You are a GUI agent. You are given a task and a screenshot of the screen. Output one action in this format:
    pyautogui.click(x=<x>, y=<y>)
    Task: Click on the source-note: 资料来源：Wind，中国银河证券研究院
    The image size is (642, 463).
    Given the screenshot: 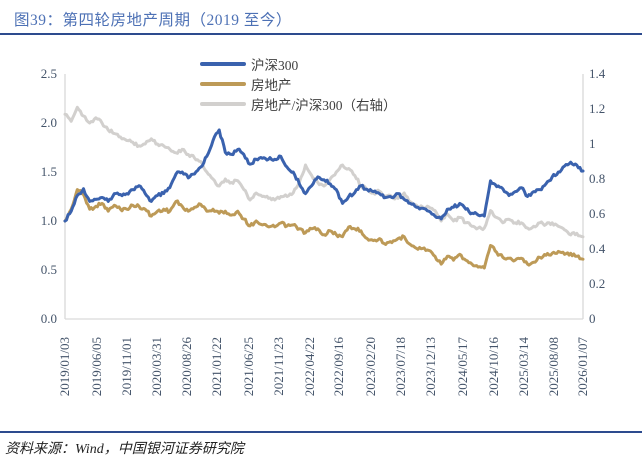 What is the action you would take?
    pyautogui.click(x=124, y=449)
    